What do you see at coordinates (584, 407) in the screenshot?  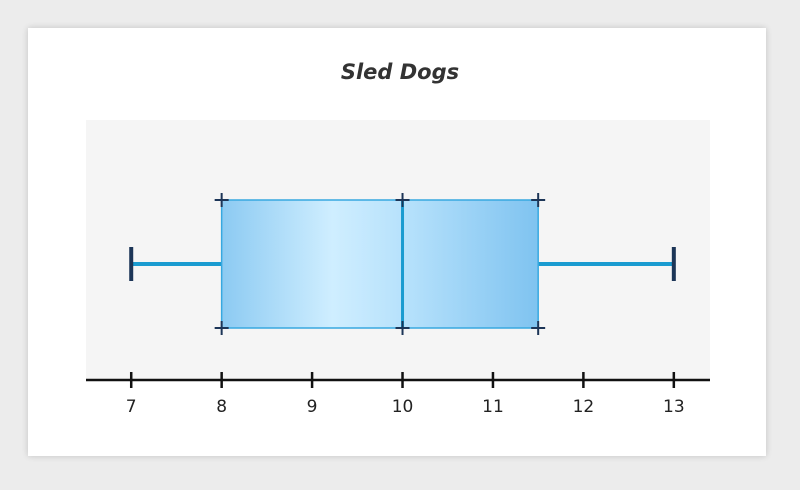 I see `x-tick-label-12: 12` at bounding box center [584, 407].